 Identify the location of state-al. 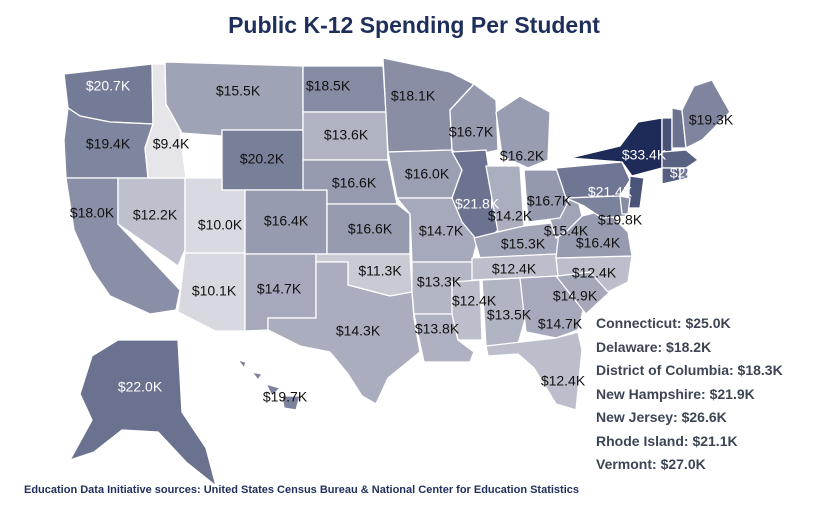
(504, 312).